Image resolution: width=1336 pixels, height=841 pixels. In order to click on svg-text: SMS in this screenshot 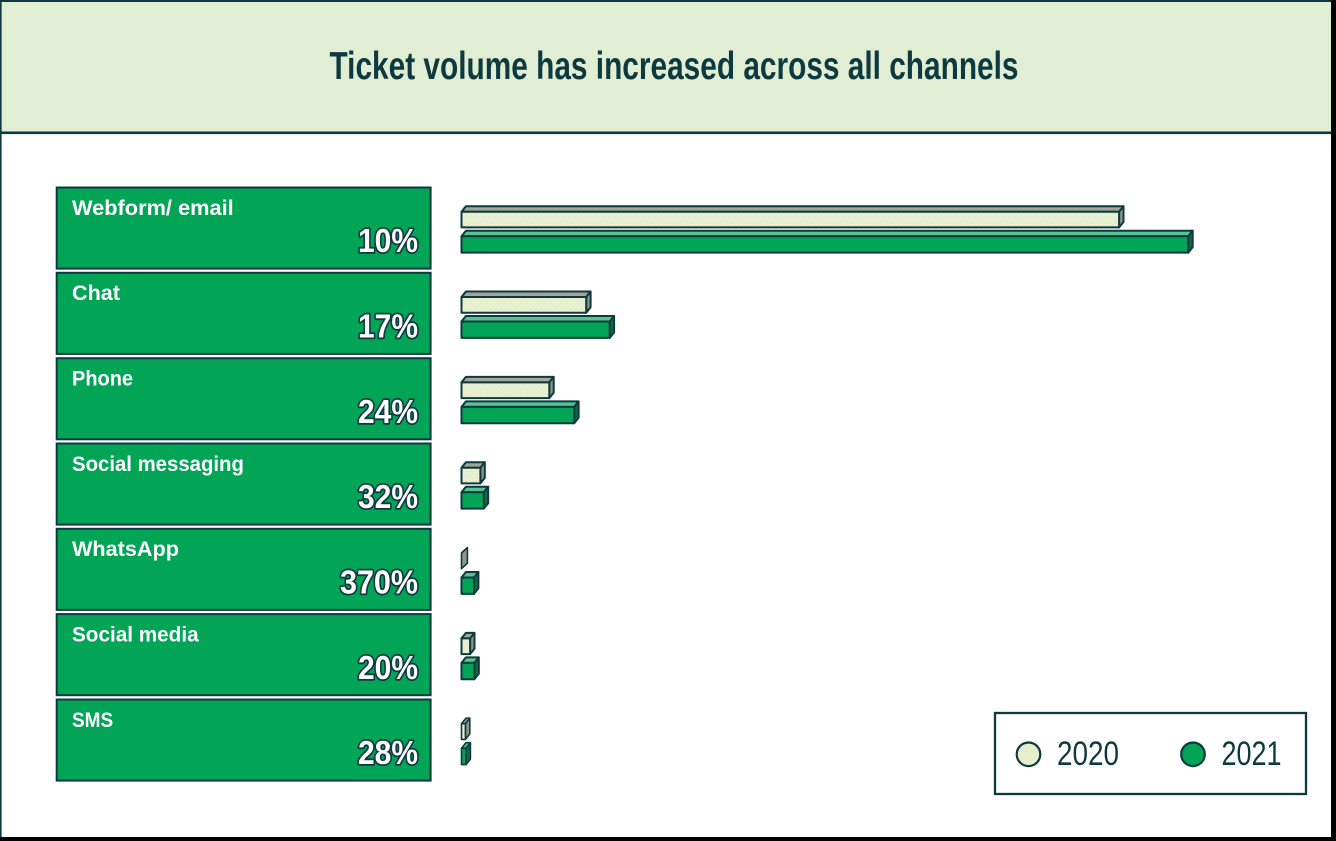, I will do `click(92, 720)`.